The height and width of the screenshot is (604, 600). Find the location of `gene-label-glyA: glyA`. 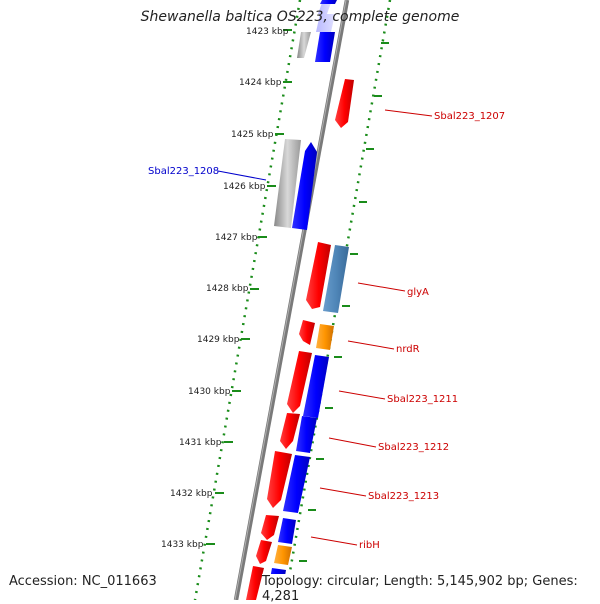

gene-label-glyA: glyA is located at coordinates (418, 292).